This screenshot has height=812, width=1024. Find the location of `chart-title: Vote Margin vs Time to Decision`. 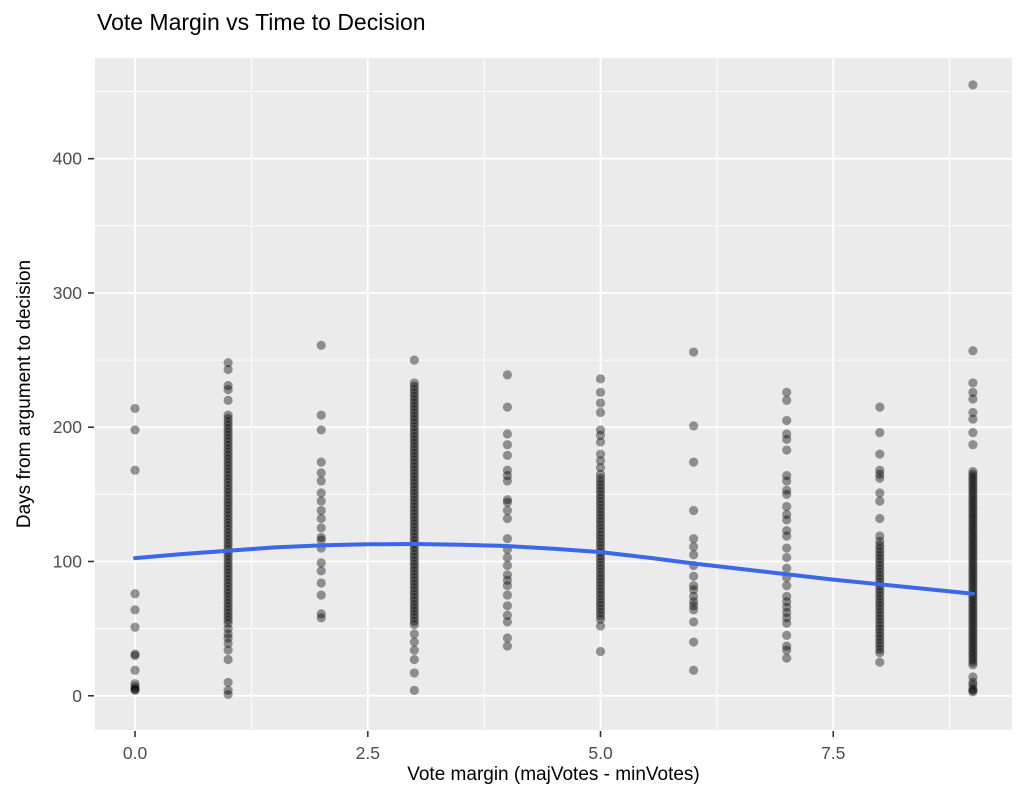

chart-title: Vote Margin vs Time to Decision is located at coordinates (261, 22).